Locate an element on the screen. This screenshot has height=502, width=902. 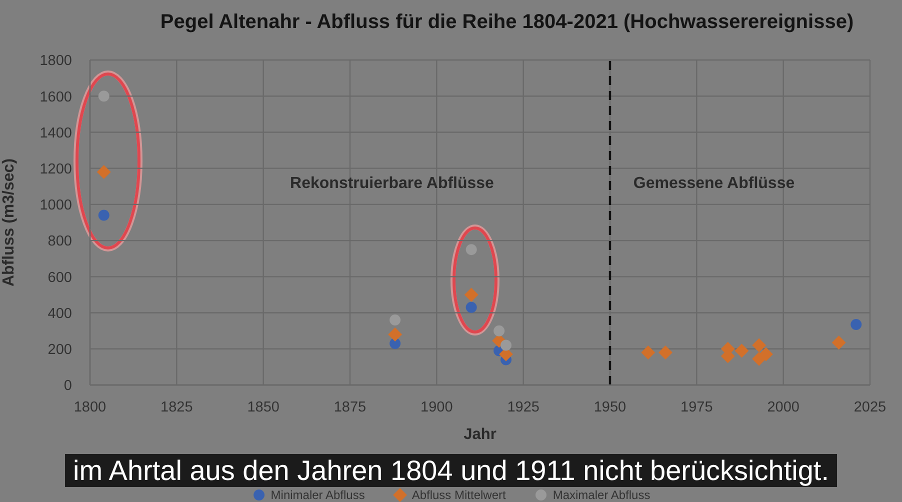
x-axis-title: Jahr is located at coordinates (480, 434).